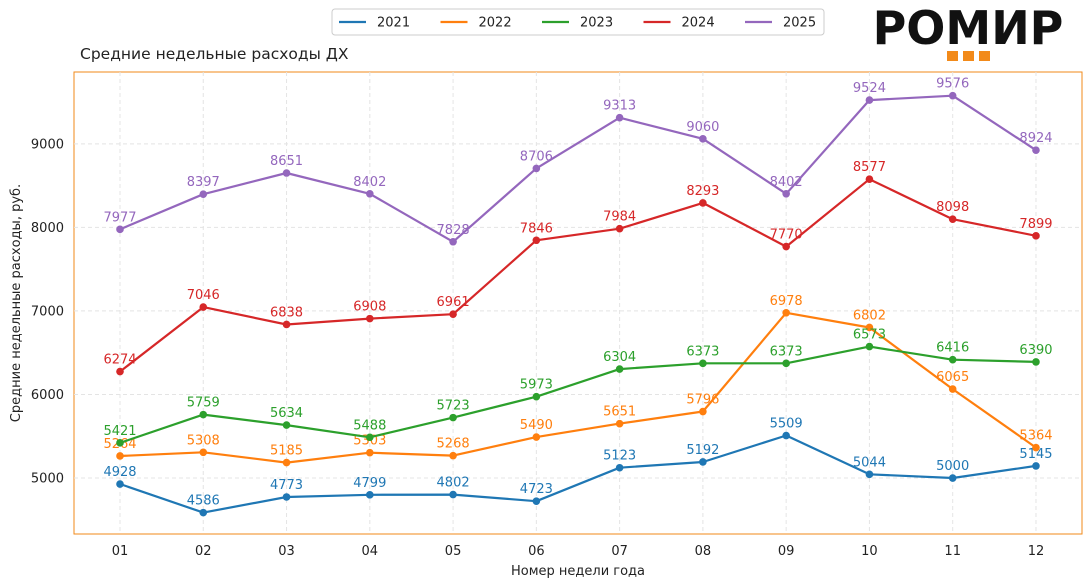 Image resolution: width=1091 pixels, height=587 pixels. What do you see at coordinates (578, 571) in the screenshot?
I see `x-axis-label: Номер недели года` at bounding box center [578, 571].